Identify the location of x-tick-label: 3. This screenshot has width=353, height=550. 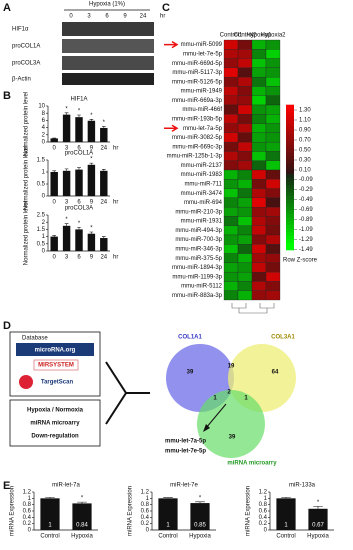
(67, 258).